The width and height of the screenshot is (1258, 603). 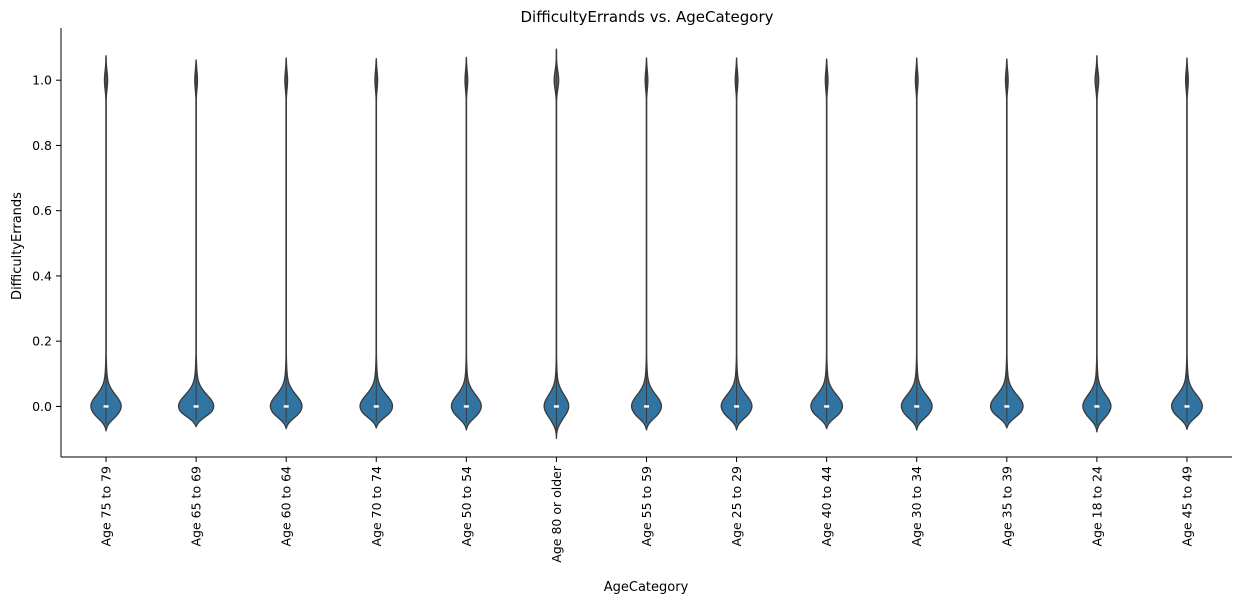 I want to click on x-tick-label: Age 45 to 49, so click(x=1186, y=506).